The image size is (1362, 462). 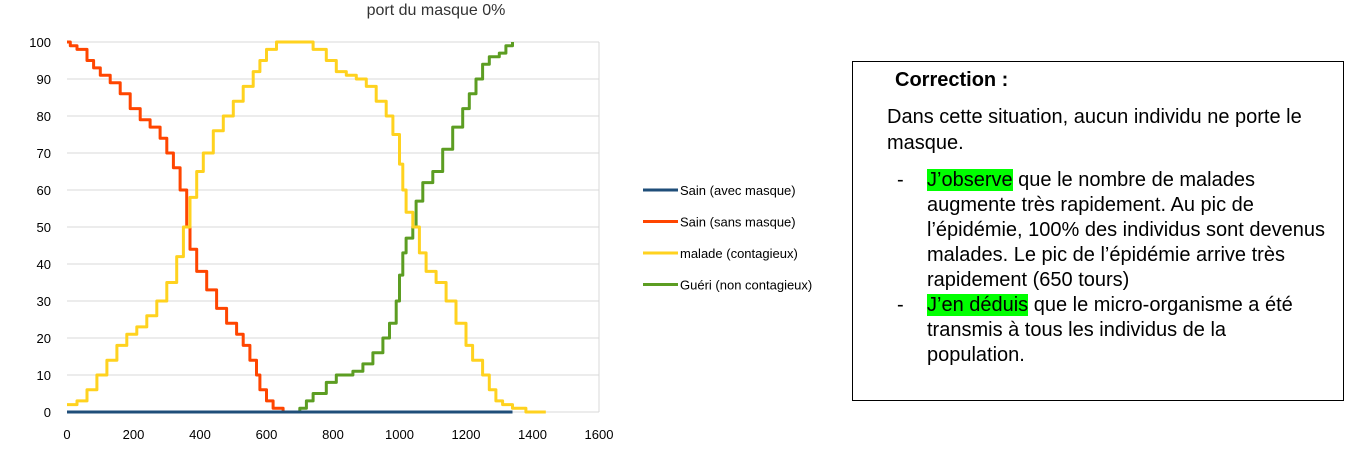 What do you see at coordinates (532, 434) in the screenshot?
I see `x-tick-label: 1400` at bounding box center [532, 434].